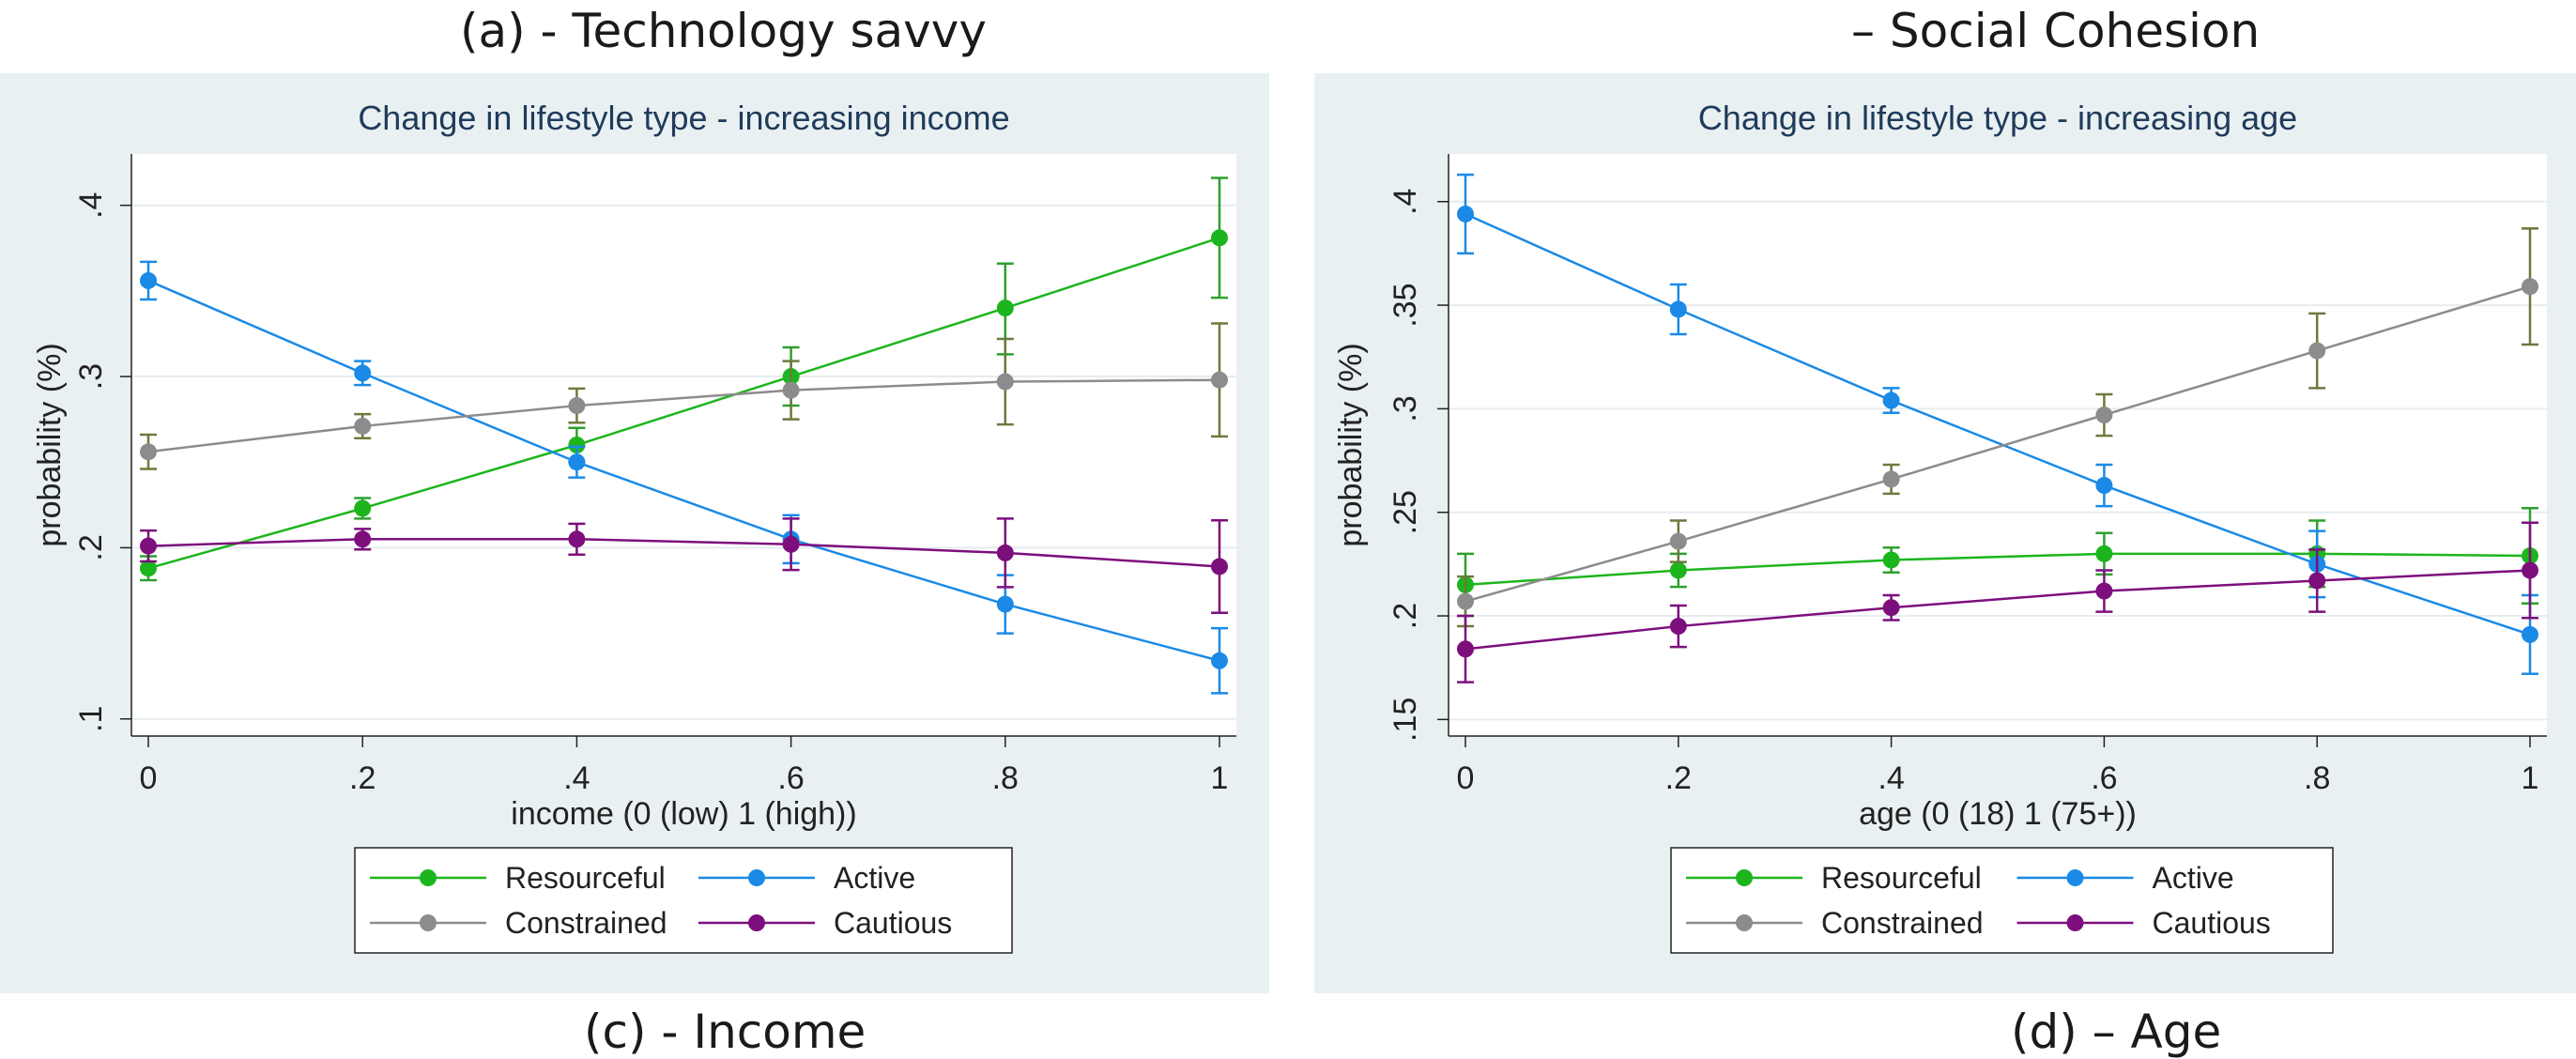 The width and height of the screenshot is (2576, 1059). I want to click on y-tick-label: .4, so click(1406, 202).